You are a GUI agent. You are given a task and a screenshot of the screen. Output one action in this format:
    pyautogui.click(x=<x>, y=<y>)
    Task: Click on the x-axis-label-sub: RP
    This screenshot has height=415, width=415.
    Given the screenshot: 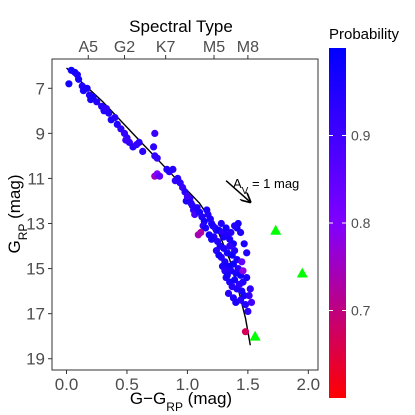 What is the action you would take?
    pyautogui.click(x=174, y=407)
    